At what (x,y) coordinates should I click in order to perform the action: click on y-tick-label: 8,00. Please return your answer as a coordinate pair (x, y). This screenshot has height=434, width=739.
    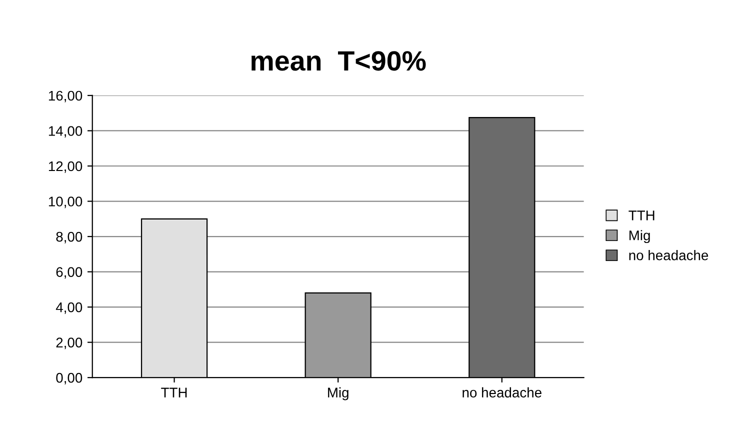
    Looking at the image, I should click on (69, 238).